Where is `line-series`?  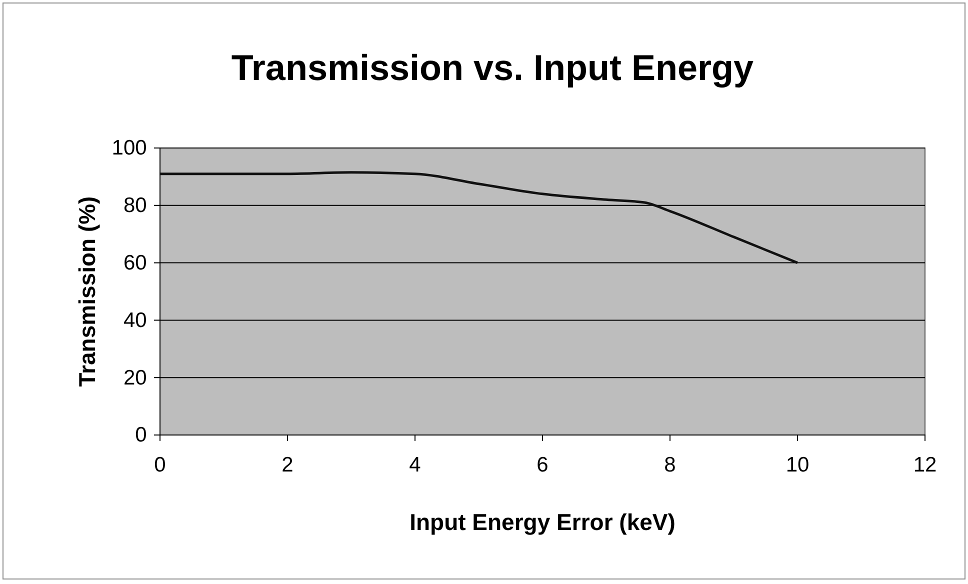 line-series is located at coordinates (478, 217).